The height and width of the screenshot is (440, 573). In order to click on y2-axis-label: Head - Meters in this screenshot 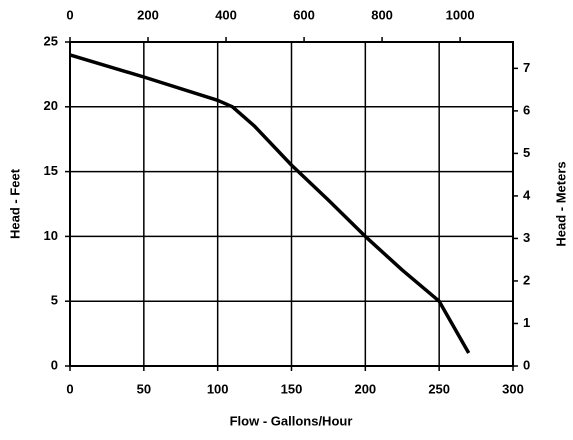, I will do `click(560, 203)`.